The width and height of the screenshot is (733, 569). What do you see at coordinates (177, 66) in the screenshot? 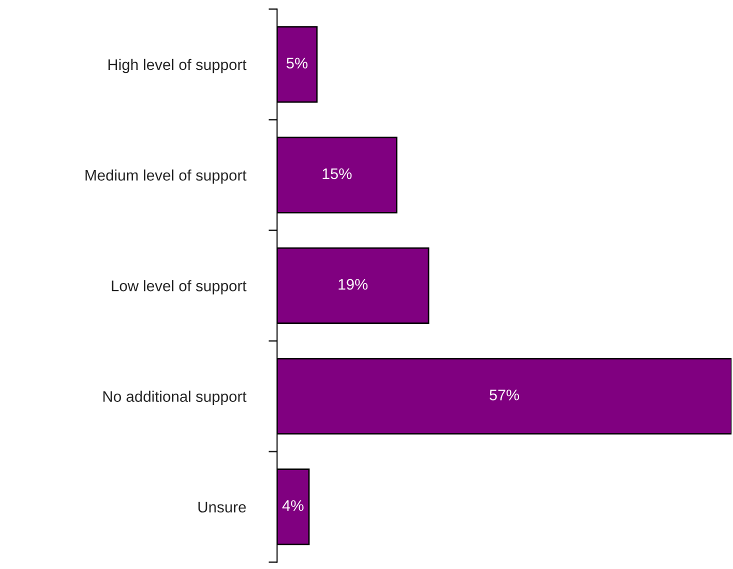
I see `y-tick-label: High level of support` at bounding box center [177, 66].